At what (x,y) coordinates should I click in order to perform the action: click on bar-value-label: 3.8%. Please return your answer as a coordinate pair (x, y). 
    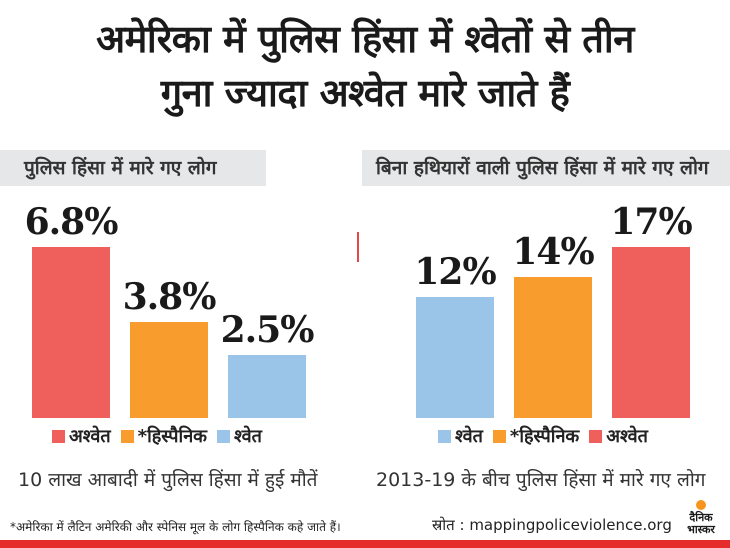
    Looking at the image, I should click on (169, 297).